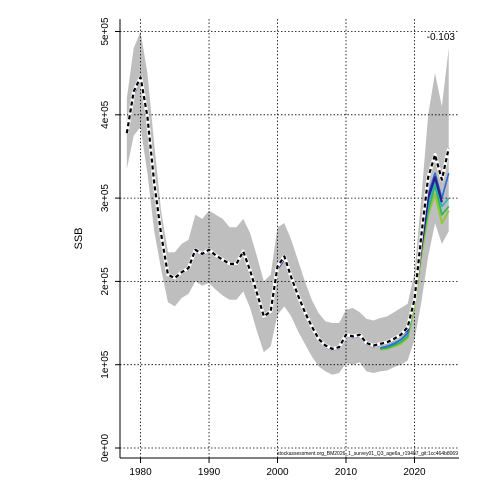  Describe the element at coordinates (209, 472) in the screenshot. I see `x-tick-label-1990: 1990` at that location.